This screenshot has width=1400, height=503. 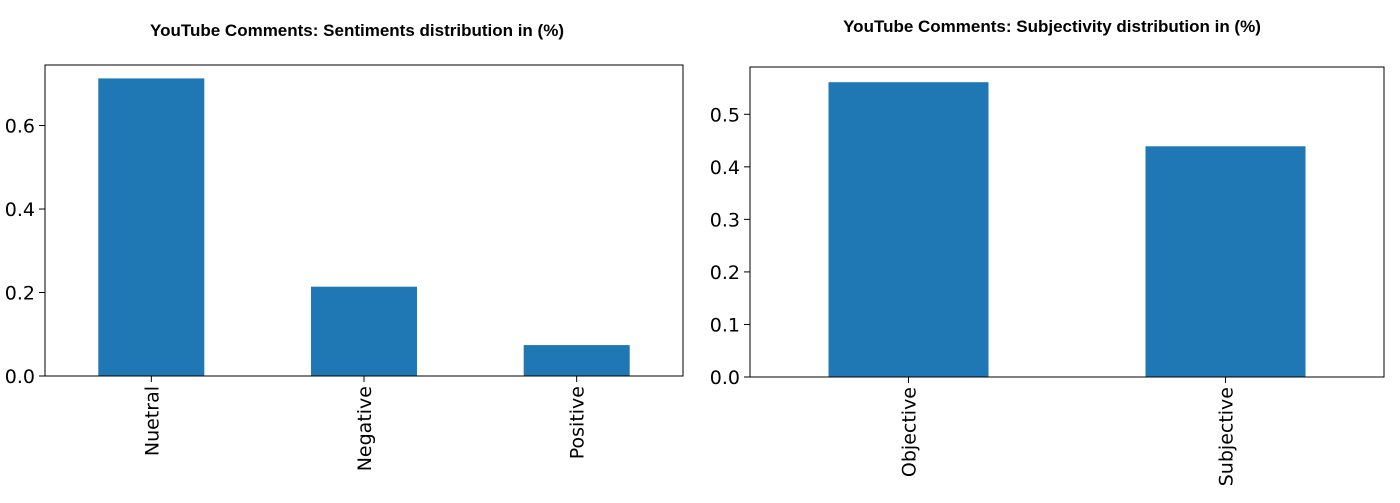 I want to click on bar-objective, so click(x=908, y=229).